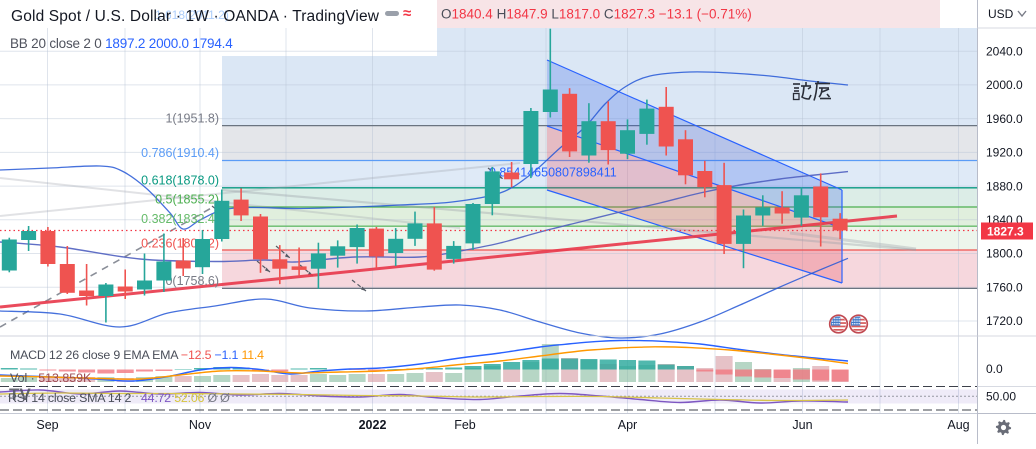  Describe the element at coordinates (1004, 51) in the screenshot. I see `svg-text: 2040.0` at that location.